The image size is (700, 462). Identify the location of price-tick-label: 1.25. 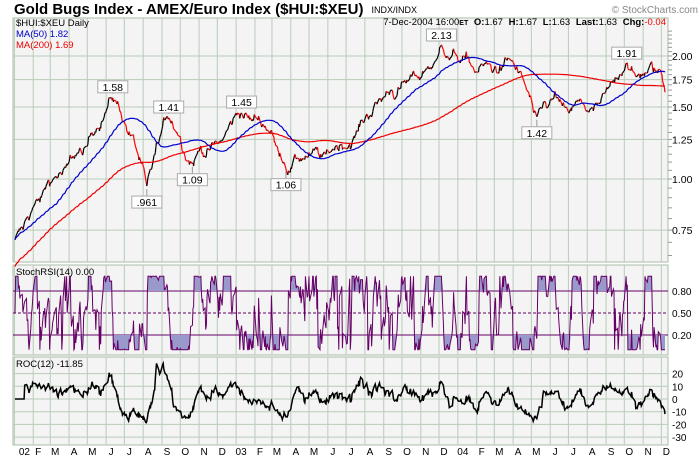
(682, 140).